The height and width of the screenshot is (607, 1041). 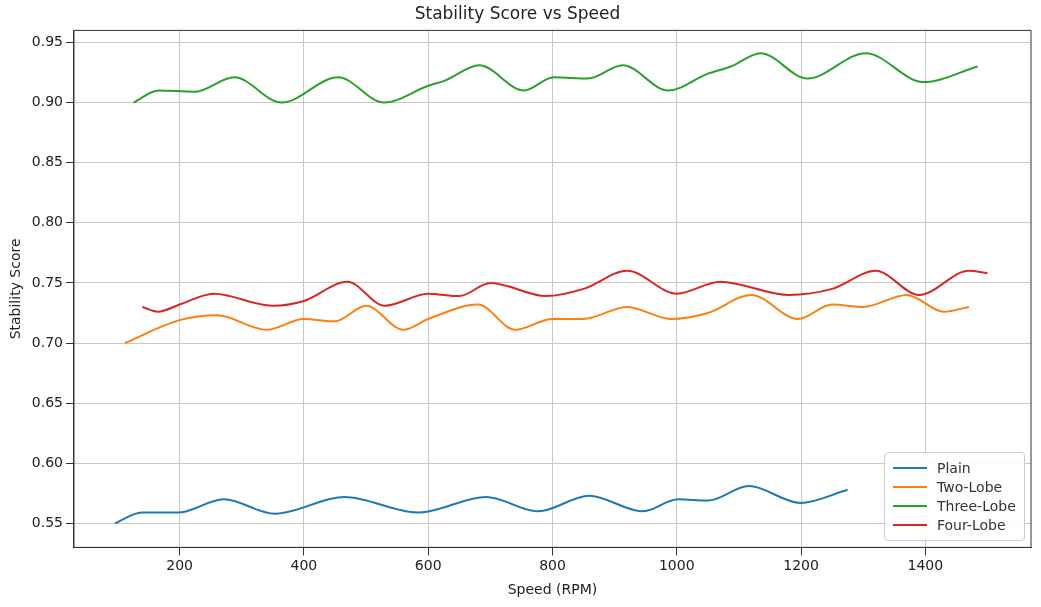 What do you see at coordinates (801, 565) in the screenshot?
I see `x-tick-label: 1200` at bounding box center [801, 565].